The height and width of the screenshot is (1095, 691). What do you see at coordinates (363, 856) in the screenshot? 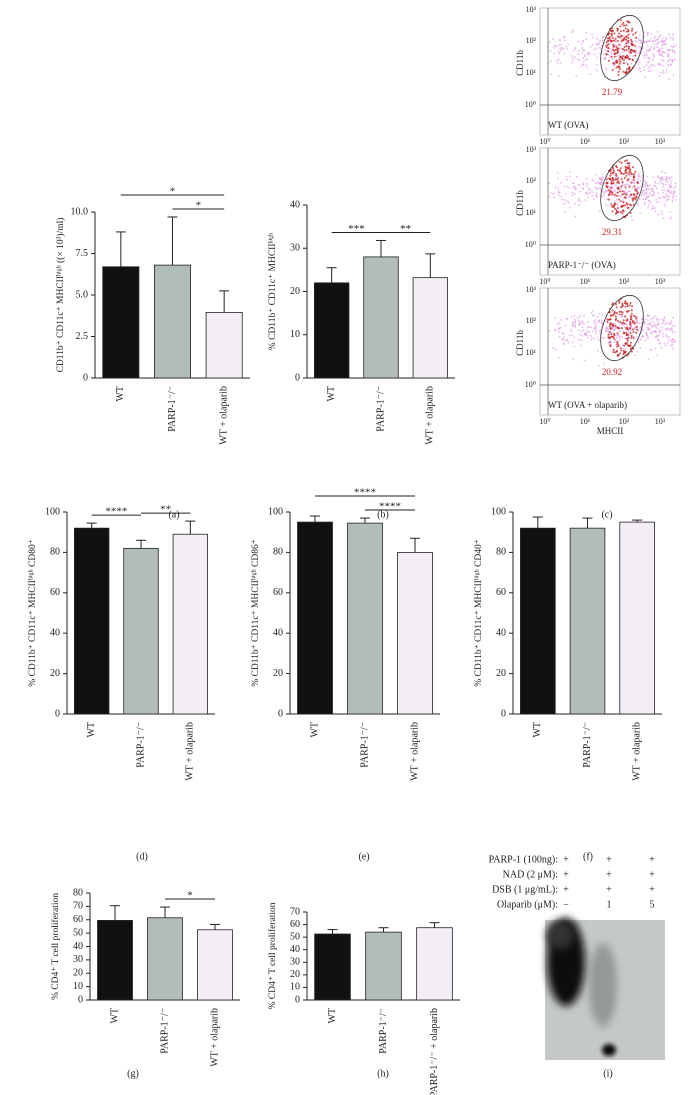
I see `panel-label: (e)` at bounding box center [363, 856].